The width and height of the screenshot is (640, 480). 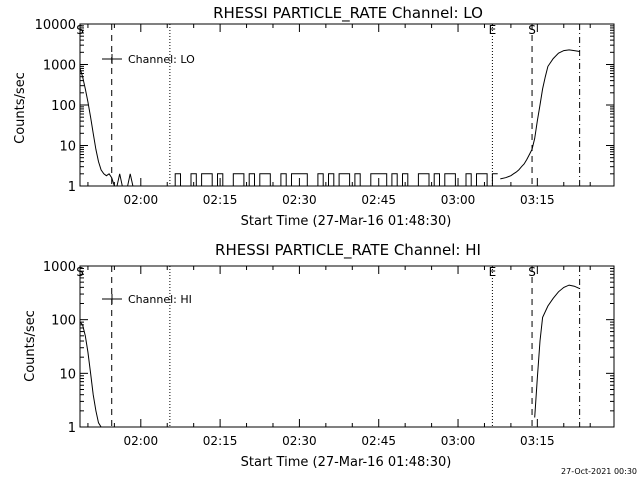 What do you see at coordinates (599, 471) in the screenshot?
I see `footer-timestamp: 27-Oct-2021 00:30` at bounding box center [599, 471].